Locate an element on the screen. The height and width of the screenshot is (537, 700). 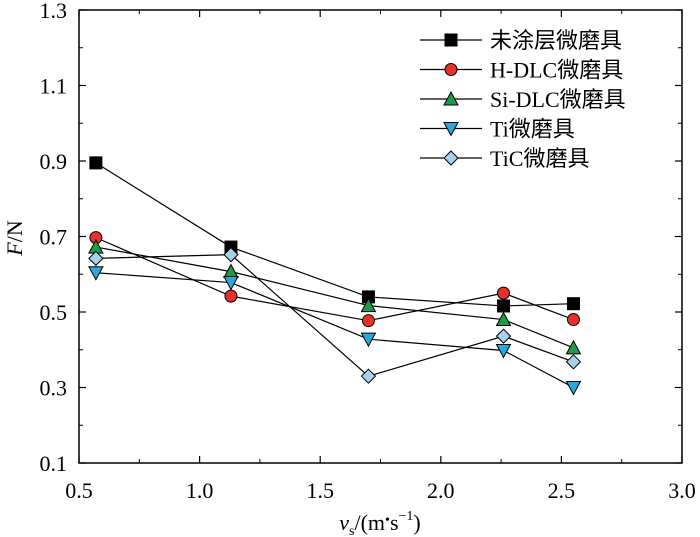
x-tick-label: 0.5 is located at coordinates (79, 490).